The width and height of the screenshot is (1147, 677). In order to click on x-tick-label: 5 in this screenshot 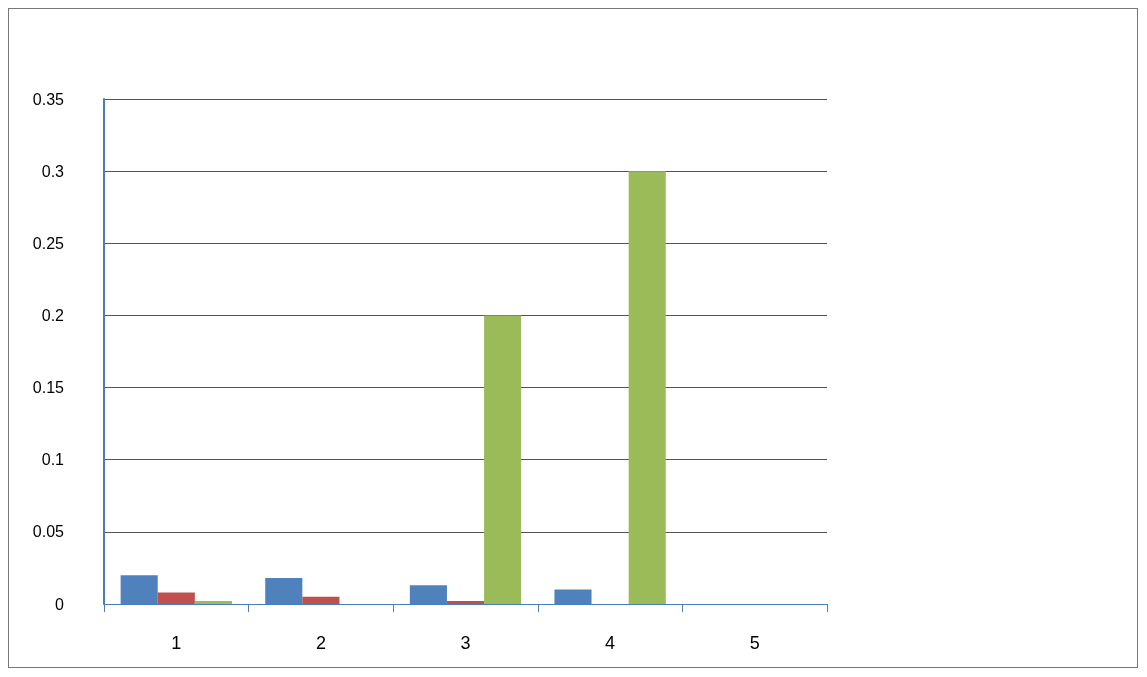, I will do `click(754, 643)`.